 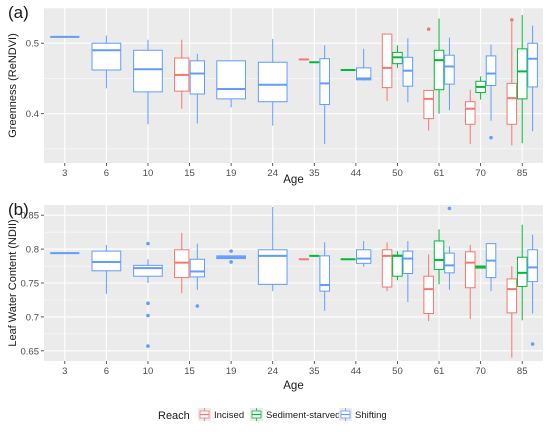 I want to click on y-tick-label: 0.5, so click(x=32, y=44).